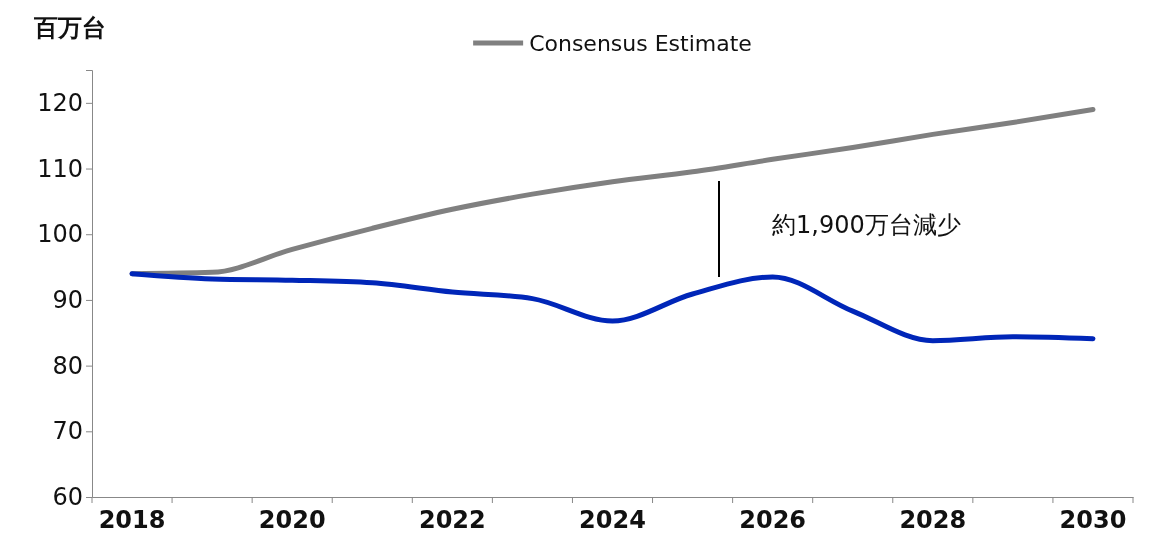  What do you see at coordinates (773, 520) in the screenshot?
I see `x-tick-label: 2026` at bounding box center [773, 520].